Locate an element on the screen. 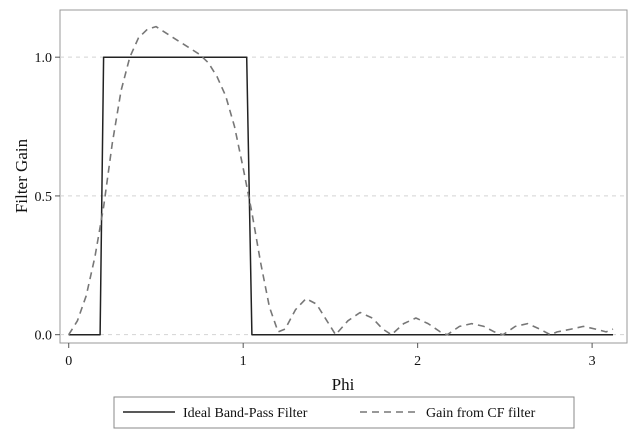  legend-box is located at coordinates (344, 412).